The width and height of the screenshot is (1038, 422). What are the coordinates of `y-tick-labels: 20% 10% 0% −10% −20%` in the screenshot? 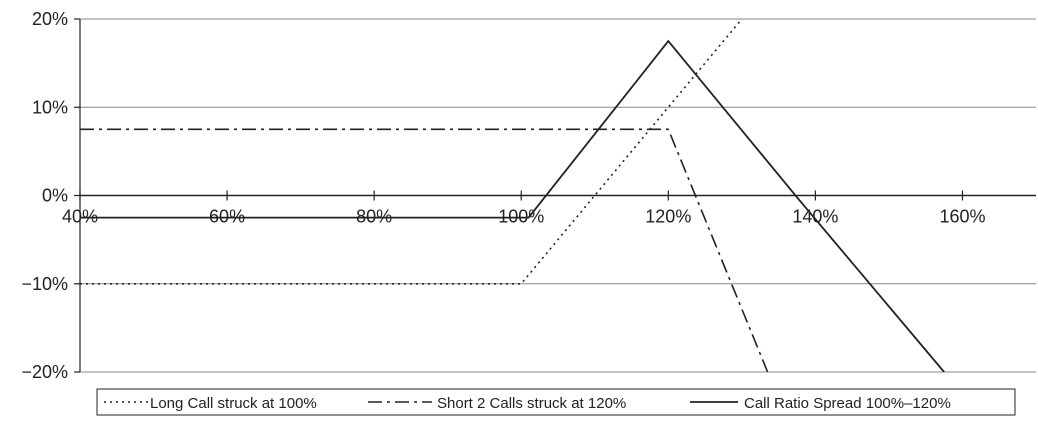 It's located at (44, 195).